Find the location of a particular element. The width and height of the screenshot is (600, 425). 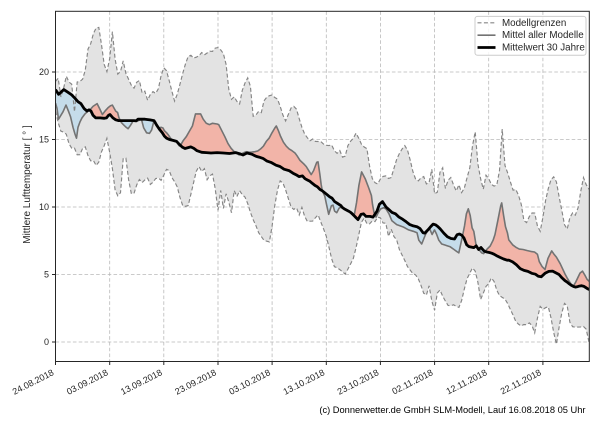

svg-text: 15 is located at coordinates (44, 139).